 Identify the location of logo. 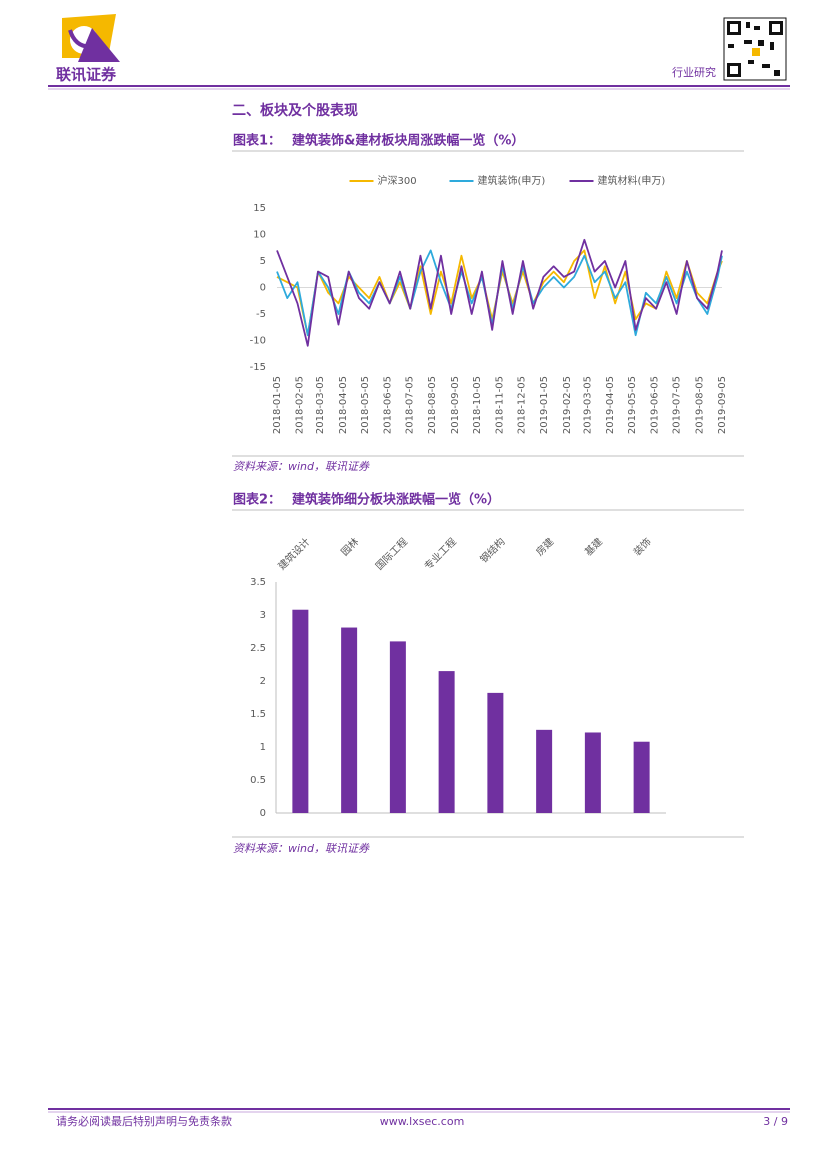
(91, 38).